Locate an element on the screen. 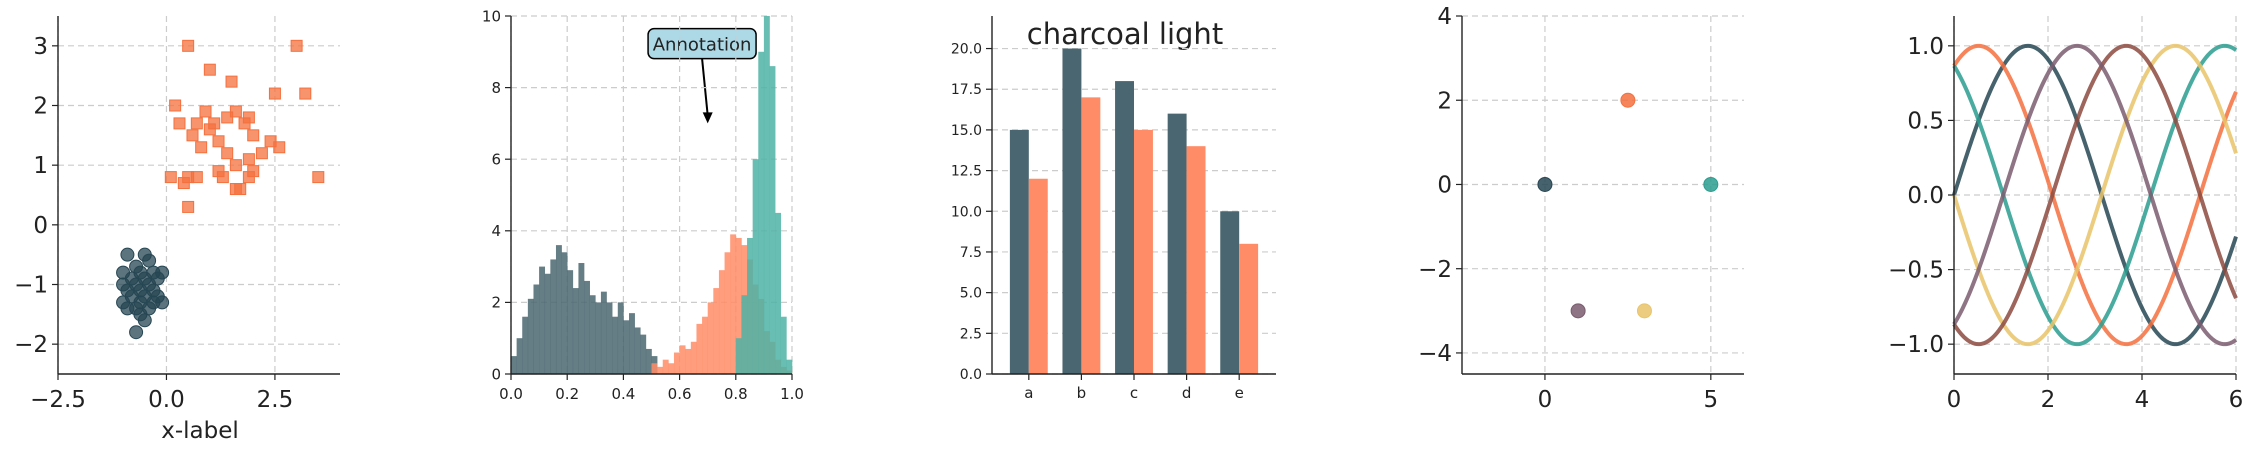 The height and width of the screenshot is (450, 2250). x-tick-label: −2.5 is located at coordinates (58, 400).